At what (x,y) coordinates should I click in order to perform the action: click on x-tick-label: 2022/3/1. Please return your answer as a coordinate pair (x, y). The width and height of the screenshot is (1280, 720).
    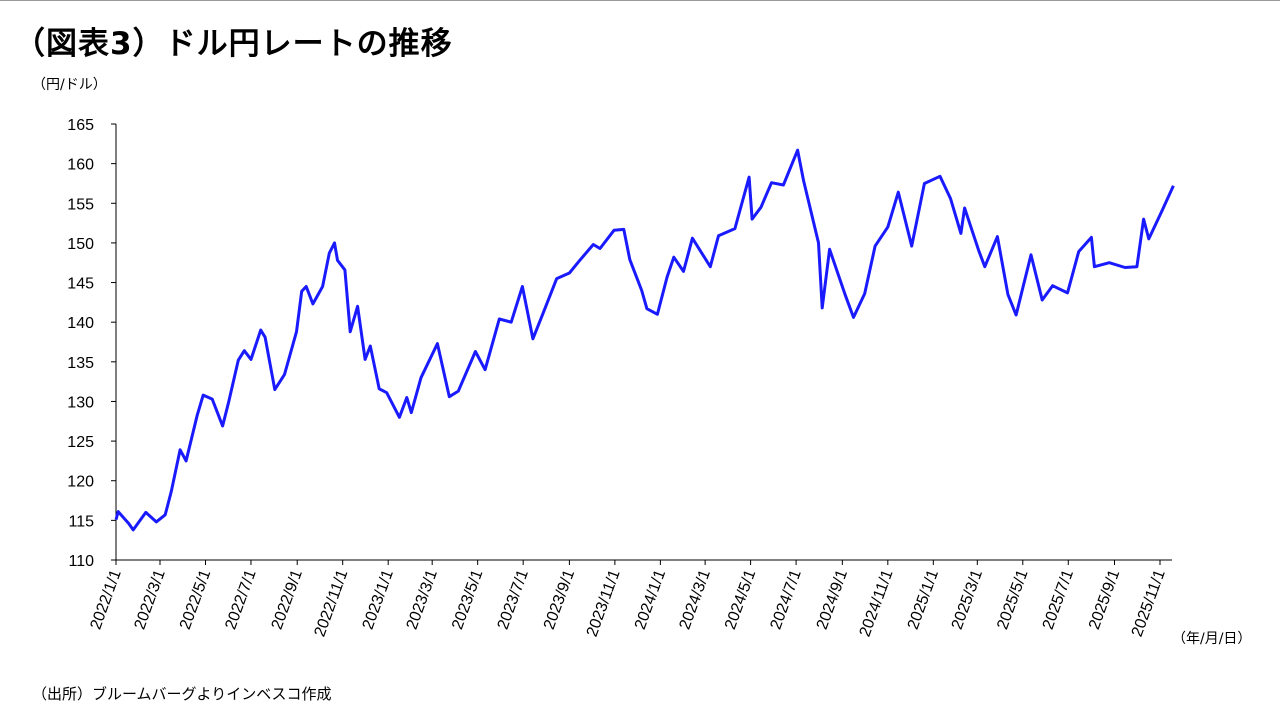
    Looking at the image, I should click on (149, 599).